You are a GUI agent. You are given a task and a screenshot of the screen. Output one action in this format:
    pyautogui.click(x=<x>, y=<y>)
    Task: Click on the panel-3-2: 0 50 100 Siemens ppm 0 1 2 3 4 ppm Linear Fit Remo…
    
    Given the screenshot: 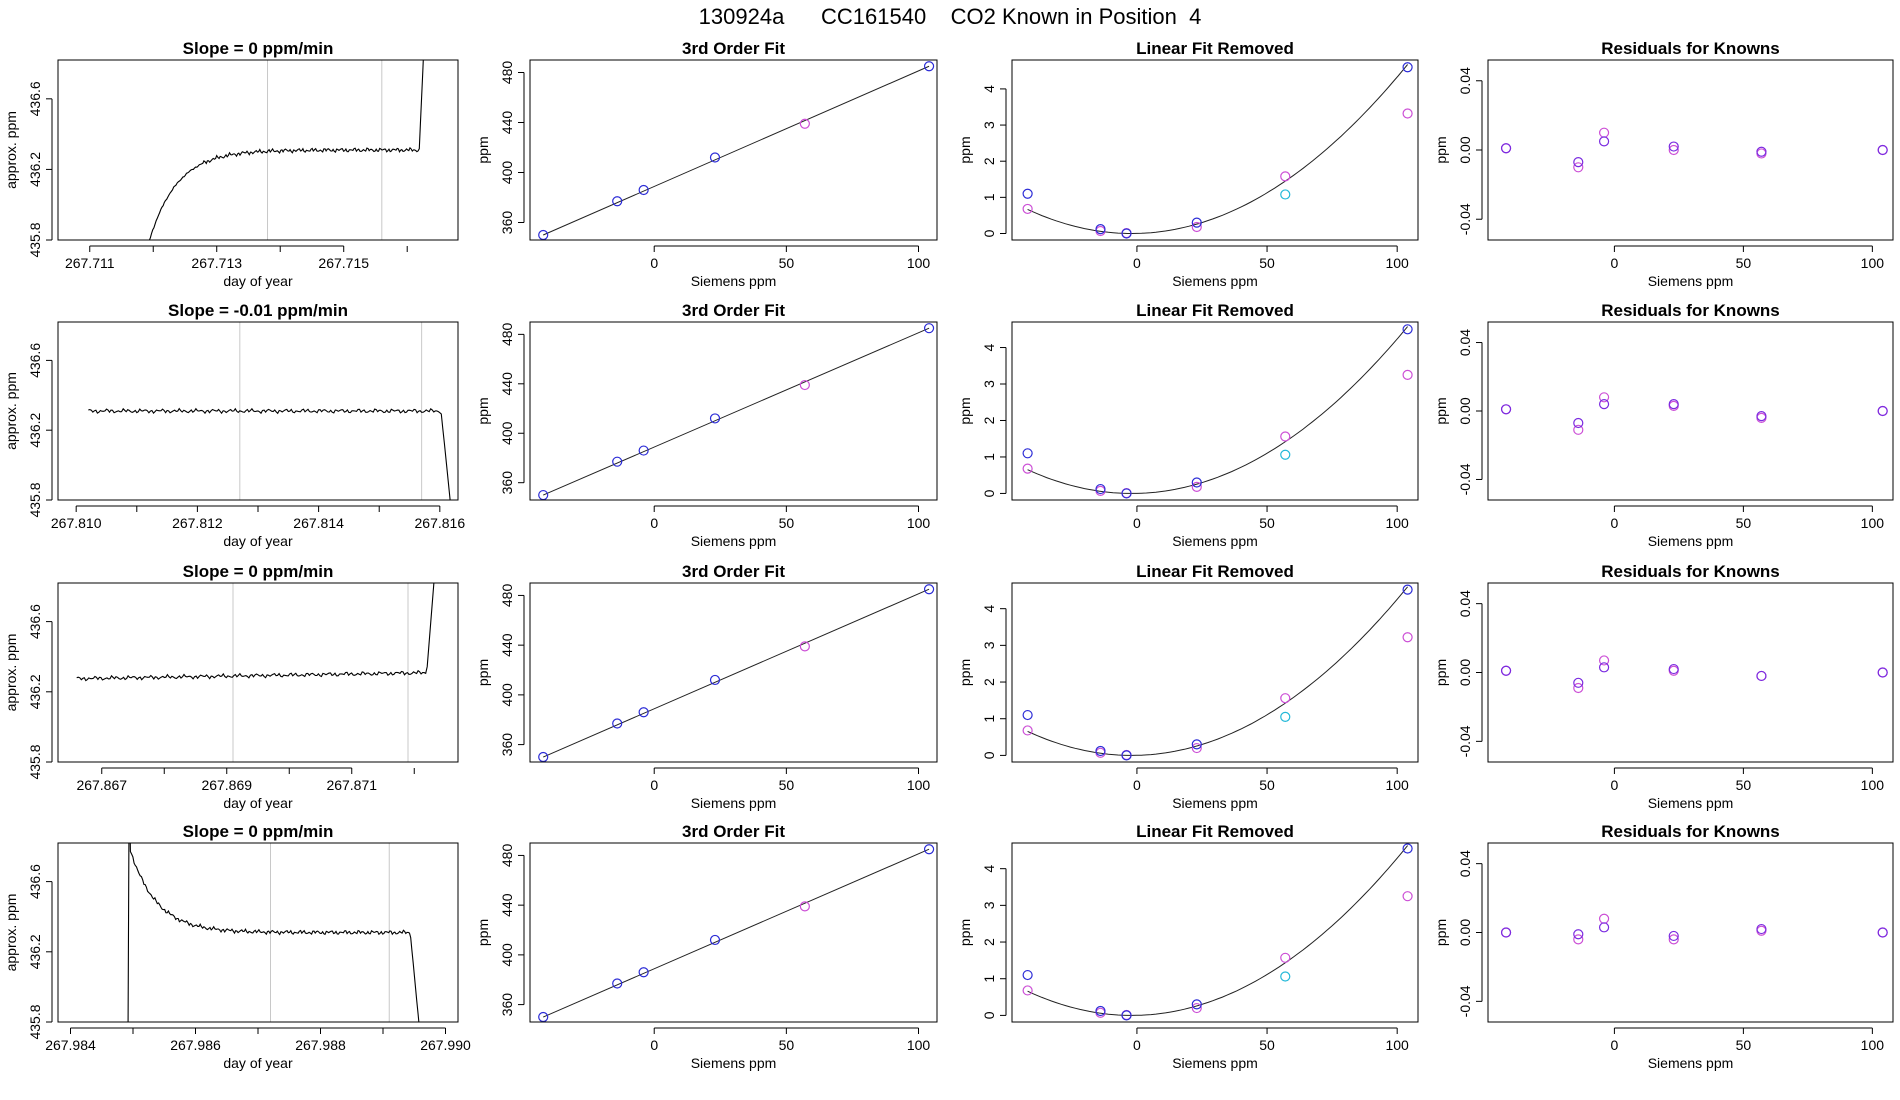 What is the action you would take?
    pyautogui.click(x=1188, y=946)
    